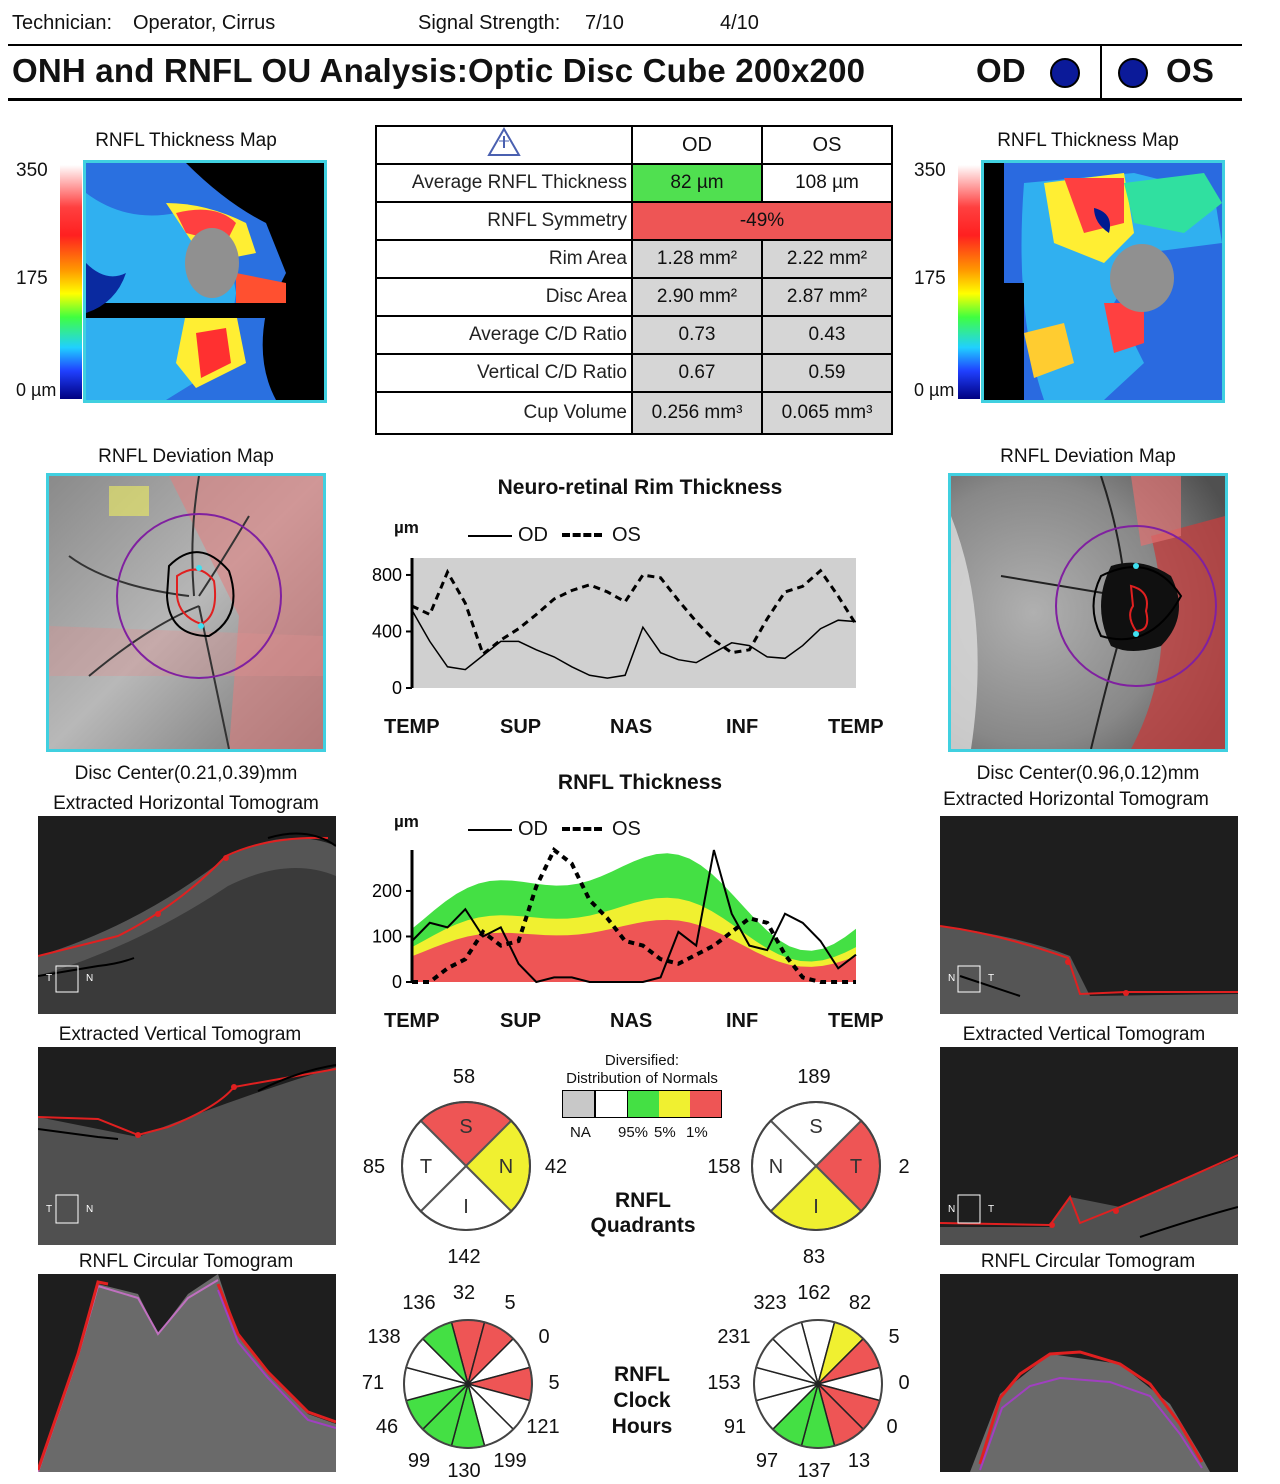  Describe the element at coordinates (642, 1374) in the screenshot. I see `clock-label-1: RNFL` at that location.